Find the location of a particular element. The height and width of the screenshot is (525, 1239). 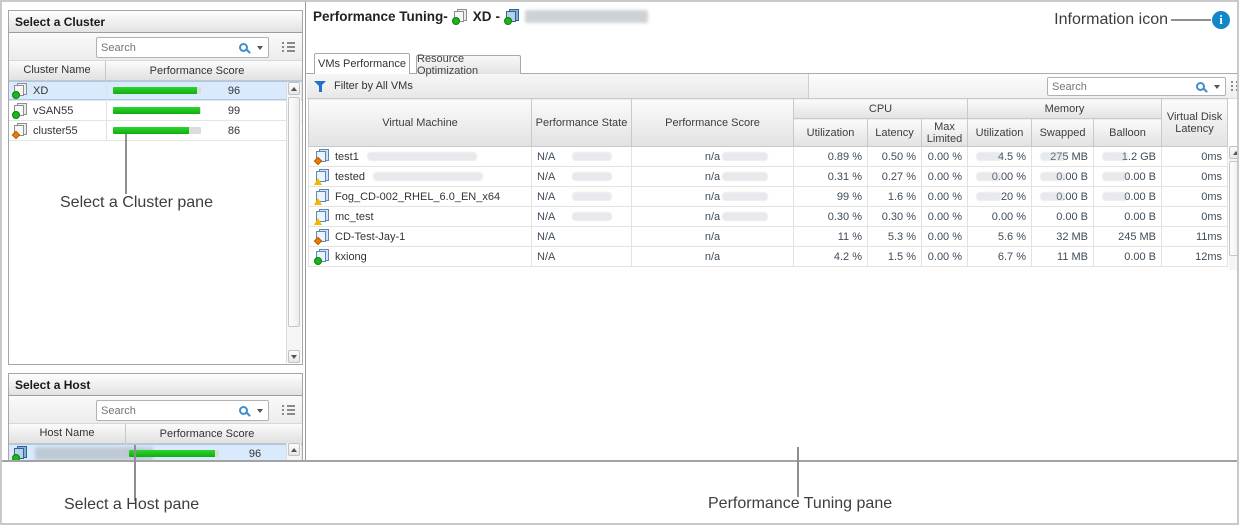

cpu-latency-cell: 1.6 % is located at coordinates (894, 196).